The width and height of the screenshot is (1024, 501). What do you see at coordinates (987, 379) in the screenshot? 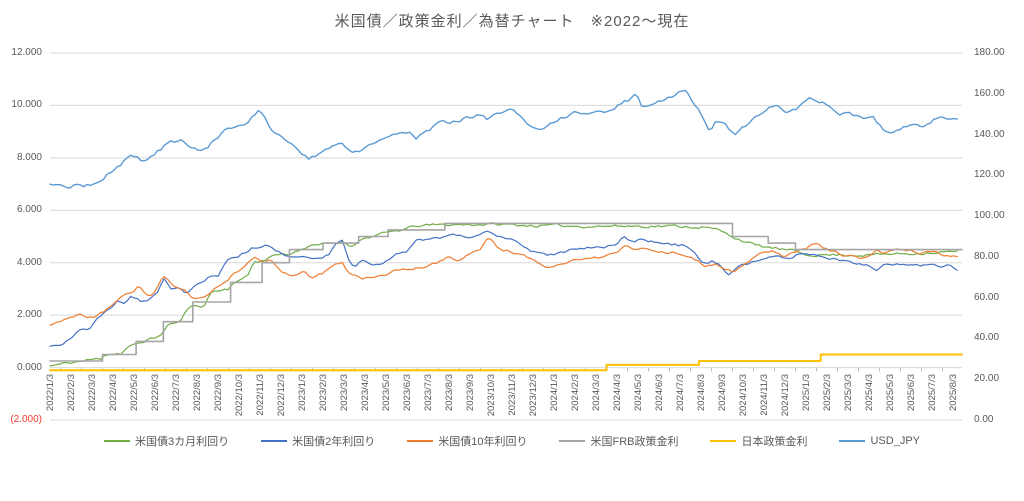
I see `y-axis-tick-label-right: 20.00` at bounding box center [987, 379].